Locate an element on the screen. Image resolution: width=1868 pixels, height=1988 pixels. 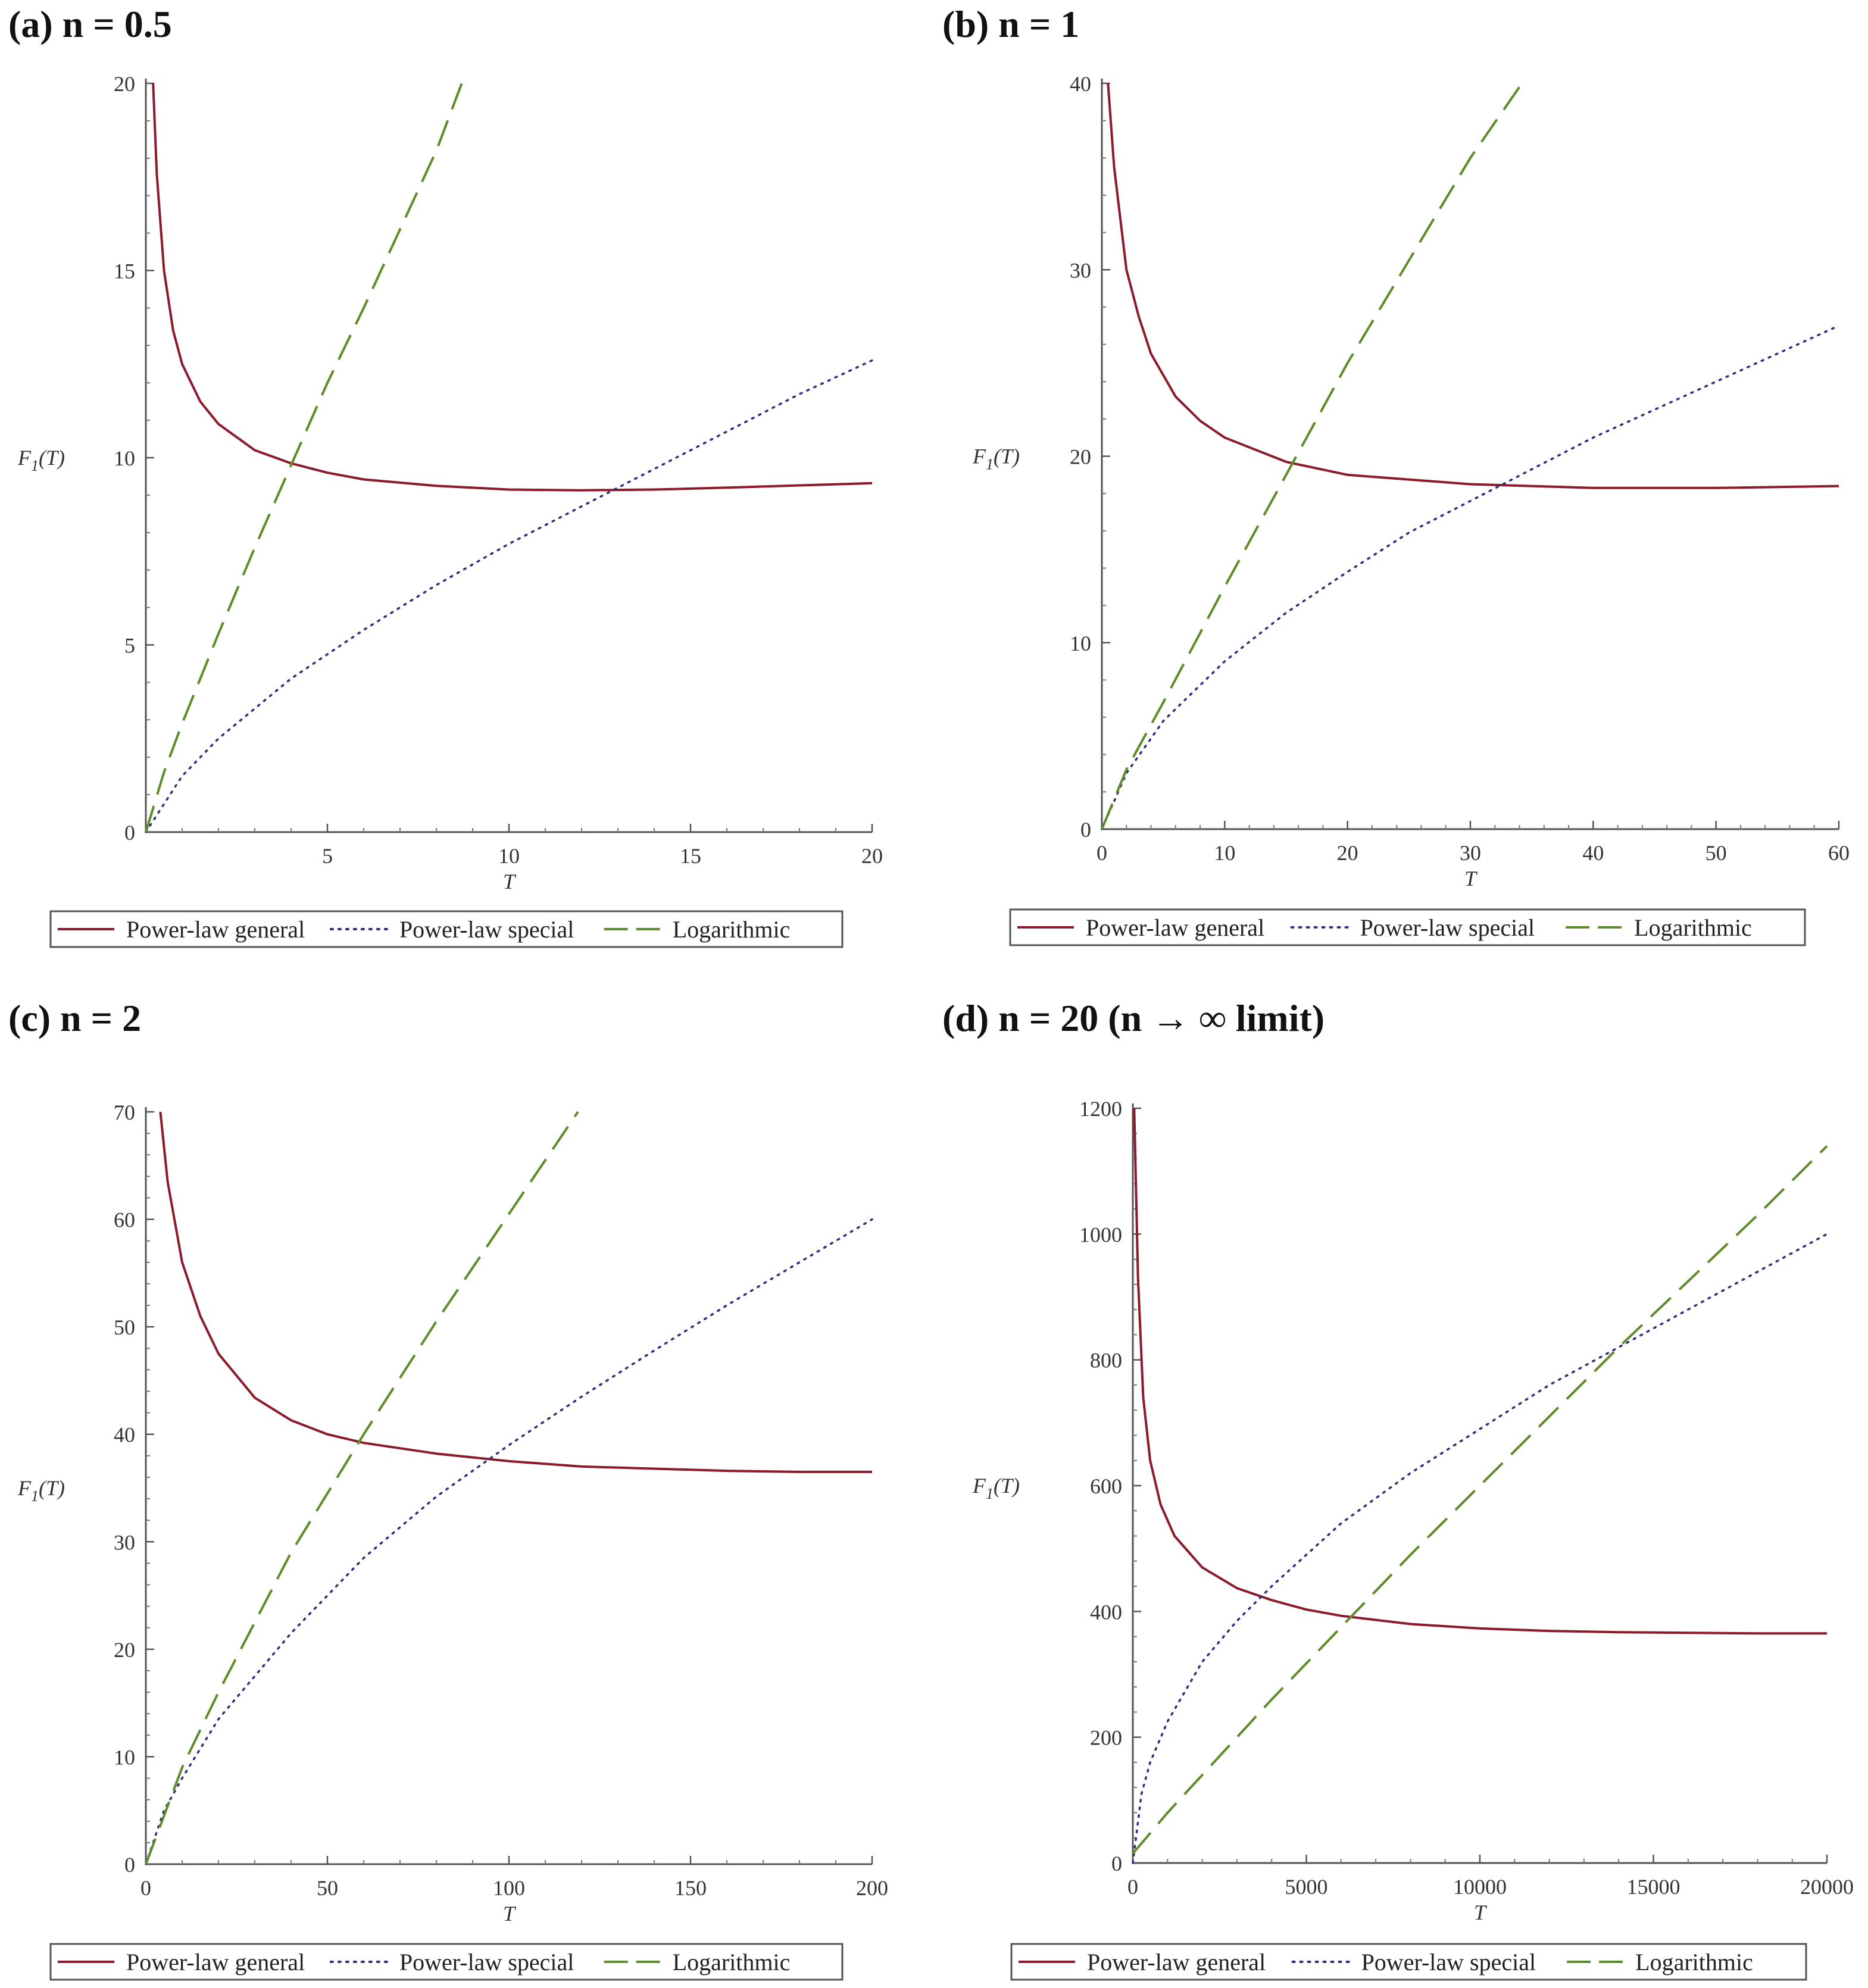
x-tick-label: 150 is located at coordinates (690, 1888).